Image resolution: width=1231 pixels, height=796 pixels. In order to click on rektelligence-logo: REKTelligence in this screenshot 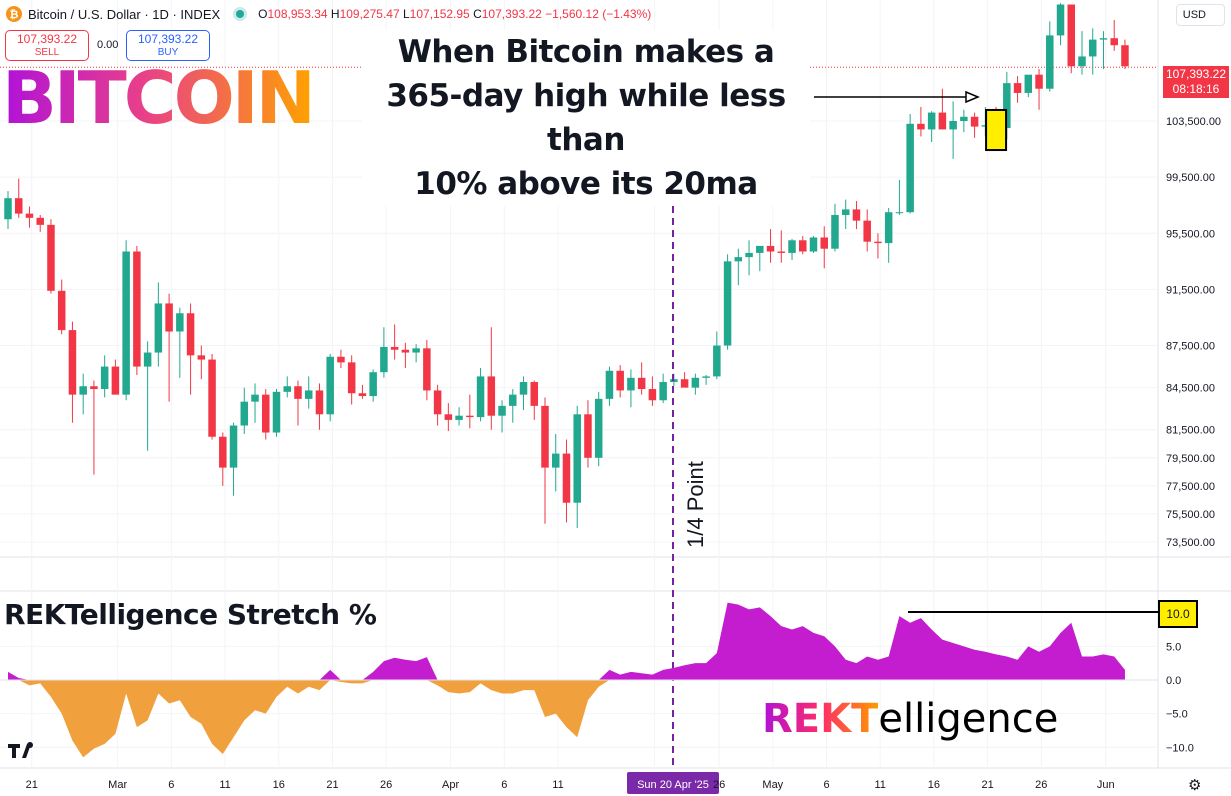, I will do `click(910, 719)`.